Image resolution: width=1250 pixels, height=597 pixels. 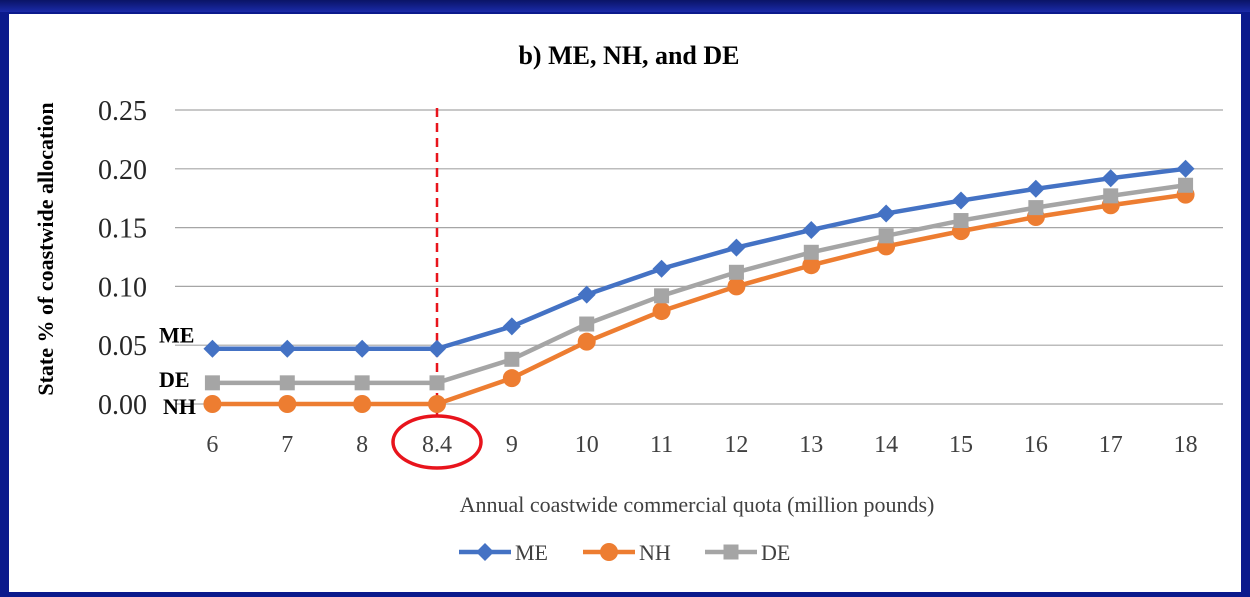 I want to click on y-tick-label: 0.00, so click(x=122, y=405).